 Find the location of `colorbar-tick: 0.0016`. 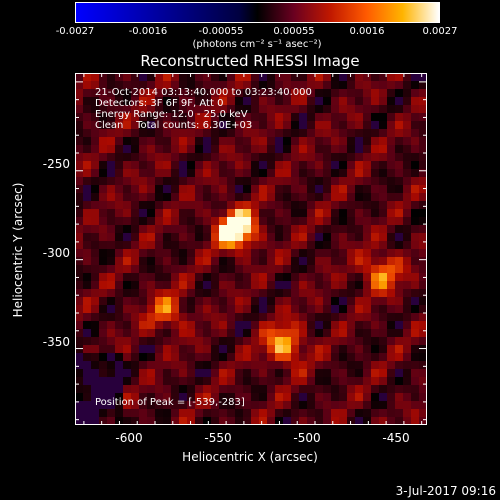

colorbar-tick: 0.0016 is located at coordinates (367, 31).